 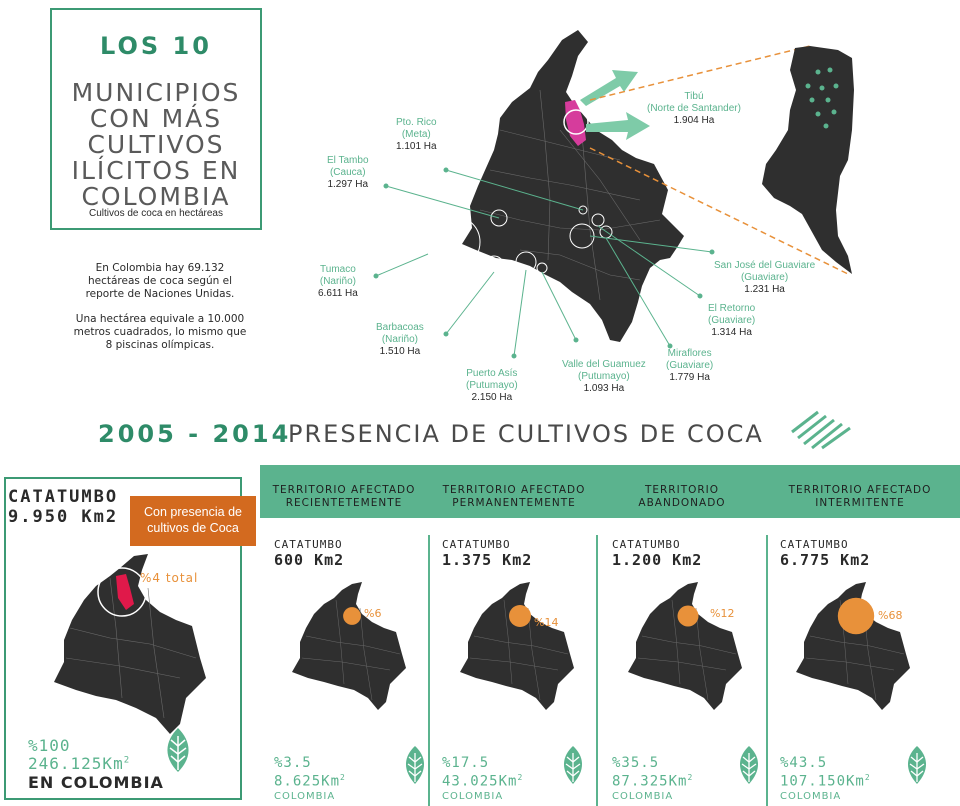 I want to click on panel-1-km-value: 8.625Km, so click(x=307, y=781).